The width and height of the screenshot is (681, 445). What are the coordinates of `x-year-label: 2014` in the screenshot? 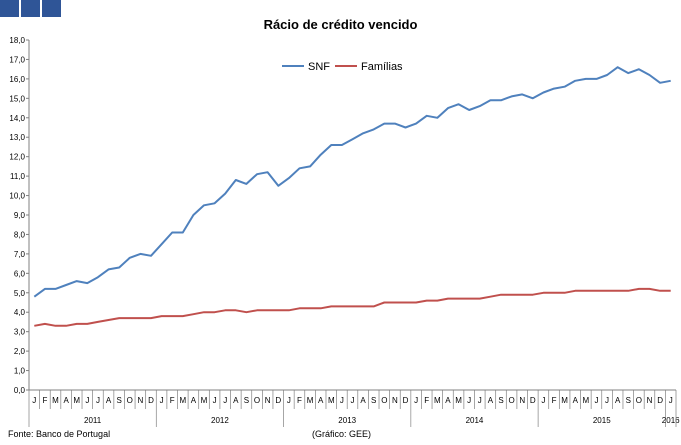 It's located at (475, 420).